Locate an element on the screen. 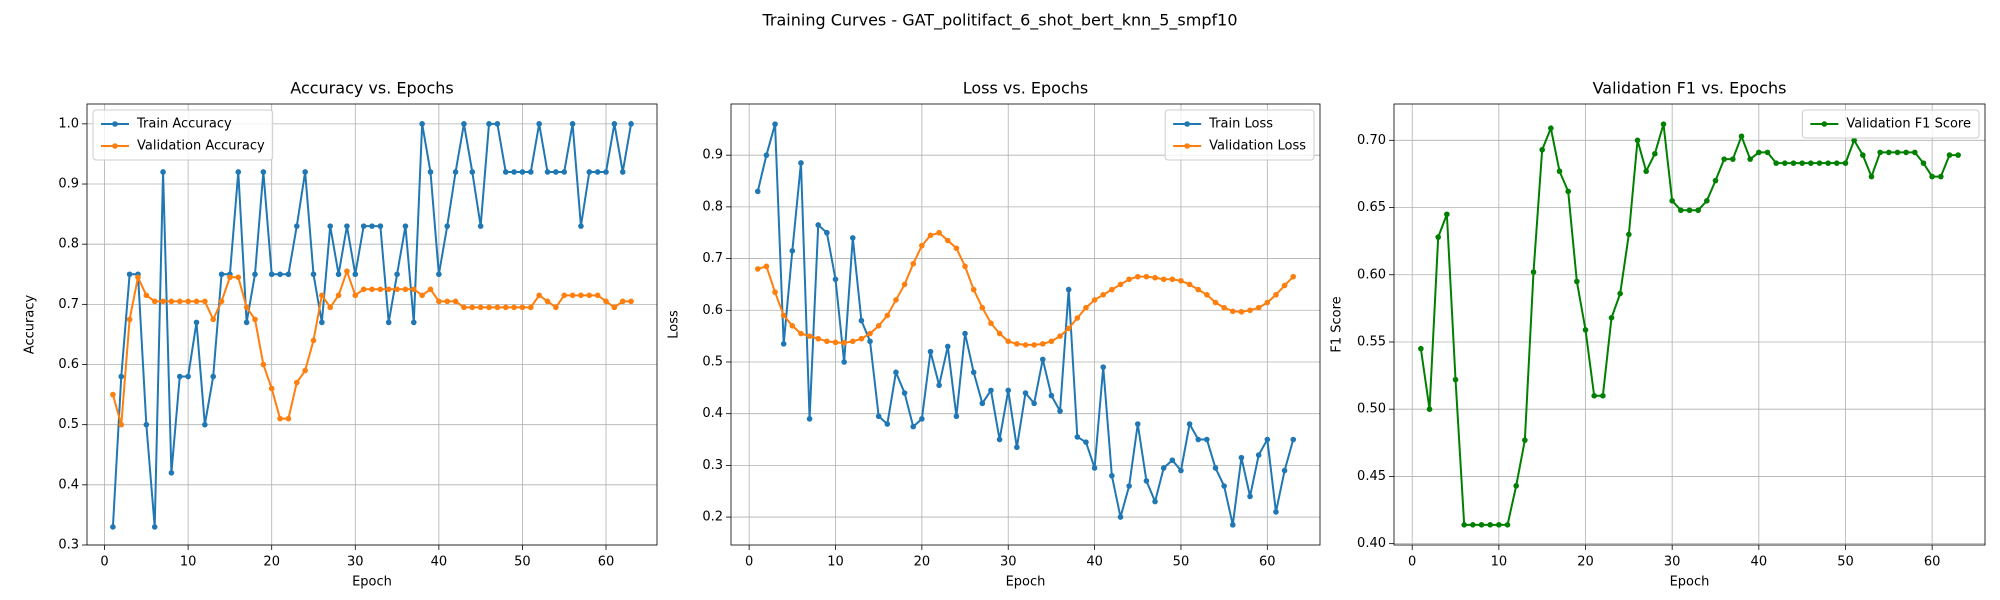  legend-label: Validation Loss is located at coordinates (1257, 146).